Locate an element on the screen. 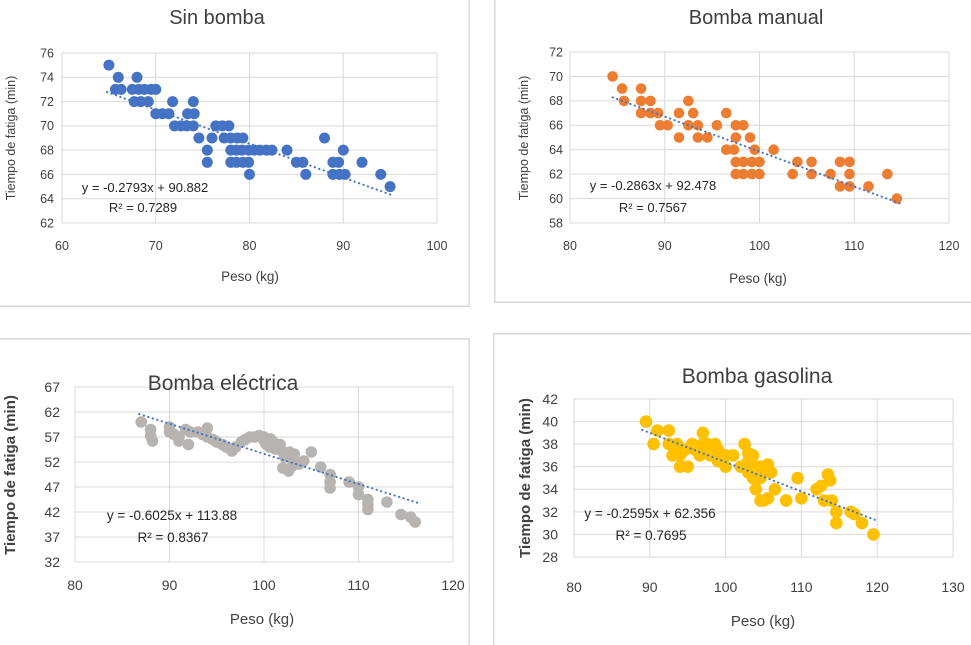 This screenshot has width=971, height=645. r-squared-label: R² = 0.8367 is located at coordinates (173, 537).